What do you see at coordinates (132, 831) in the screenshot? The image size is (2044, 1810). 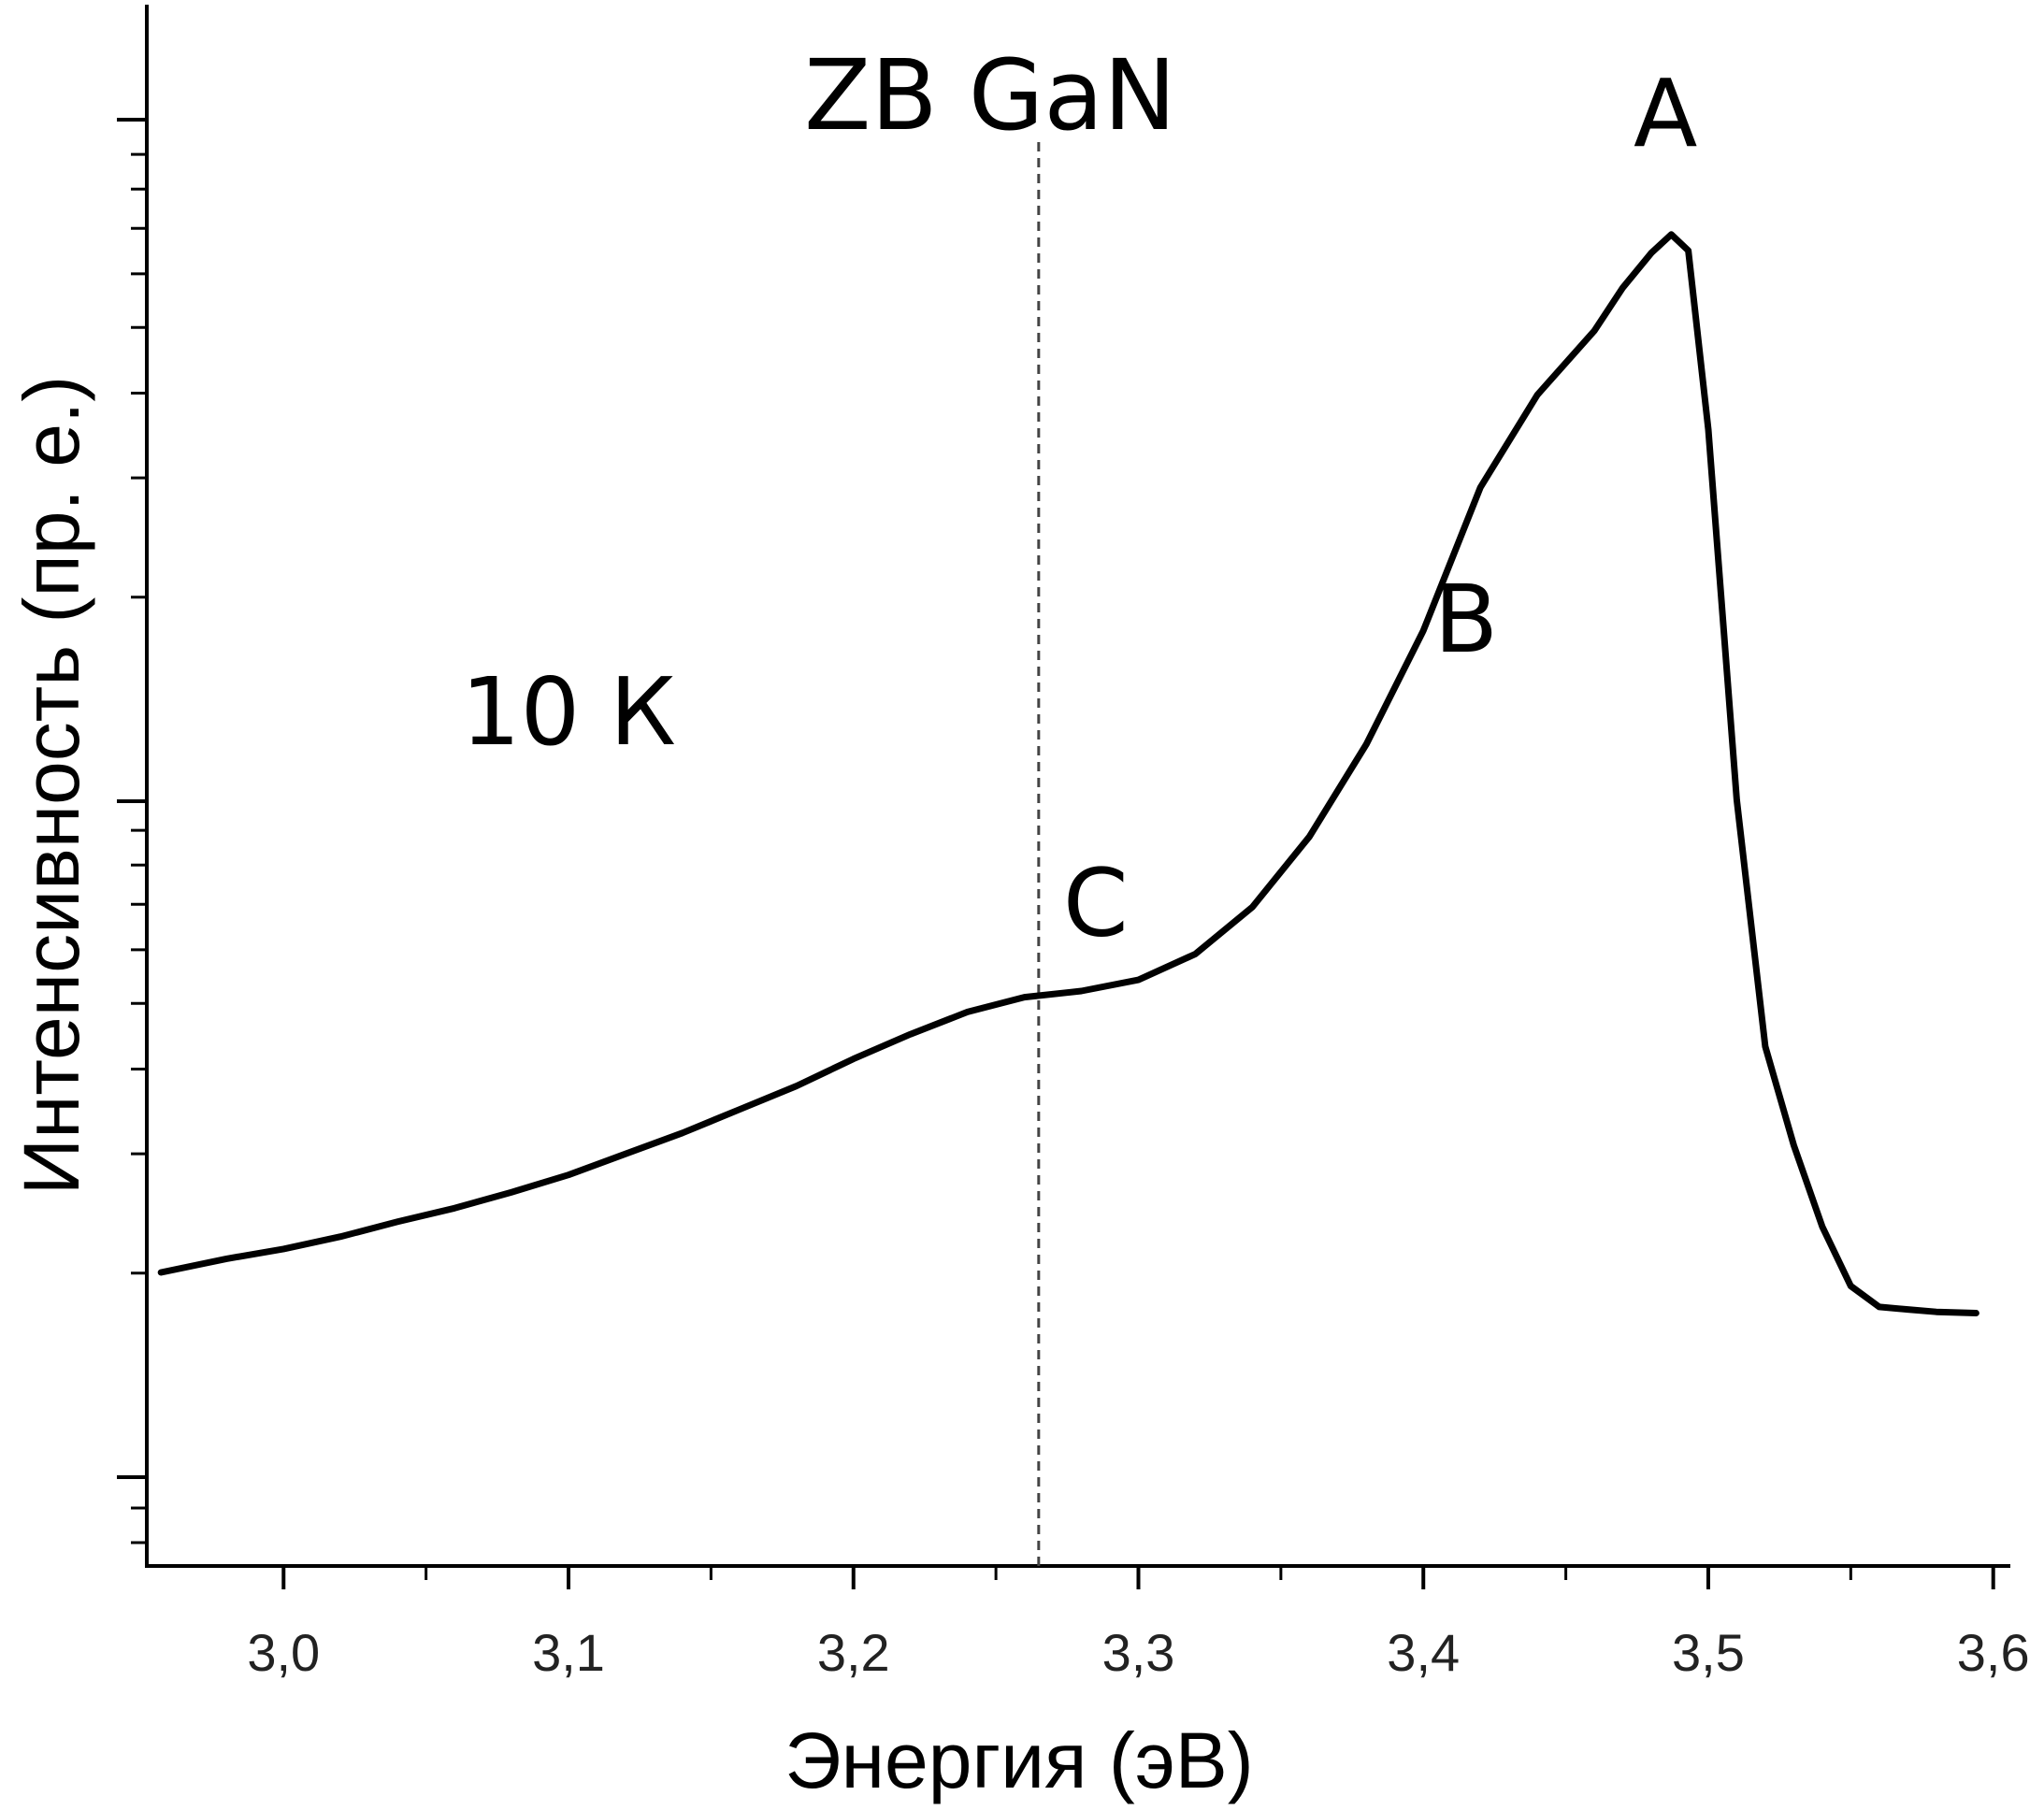 I see `y-ticks` at bounding box center [132, 831].